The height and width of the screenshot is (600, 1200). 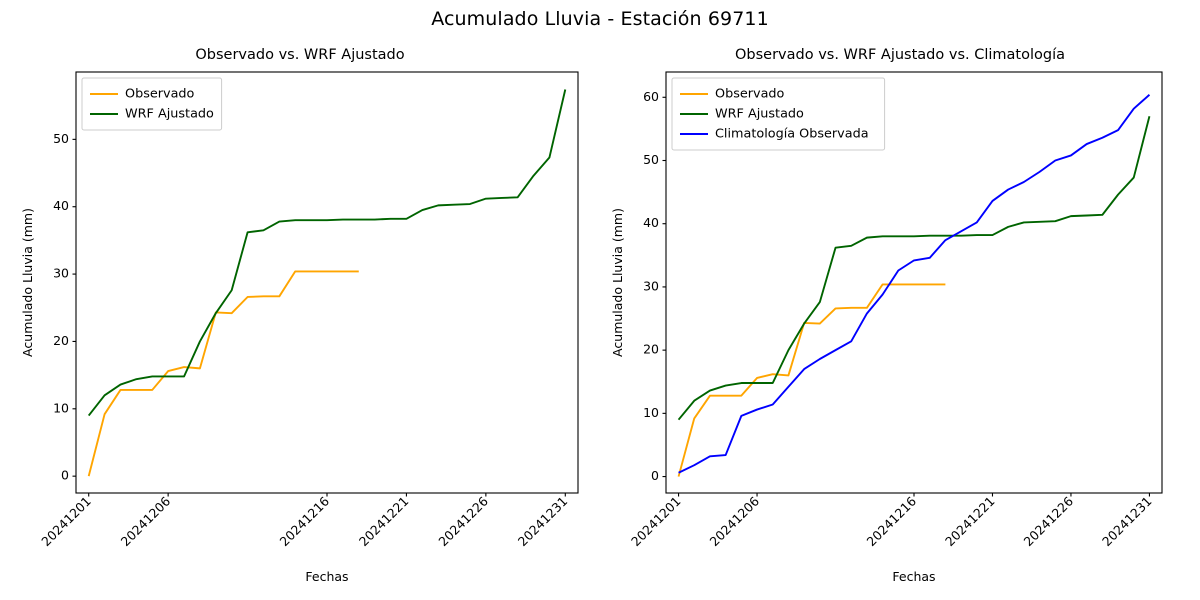 What do you see at coordinates (300, 55) in the screenshot?
I see `panel-left-title: Observado vs. WRF Ajustado` at bounding box center [300, 55].